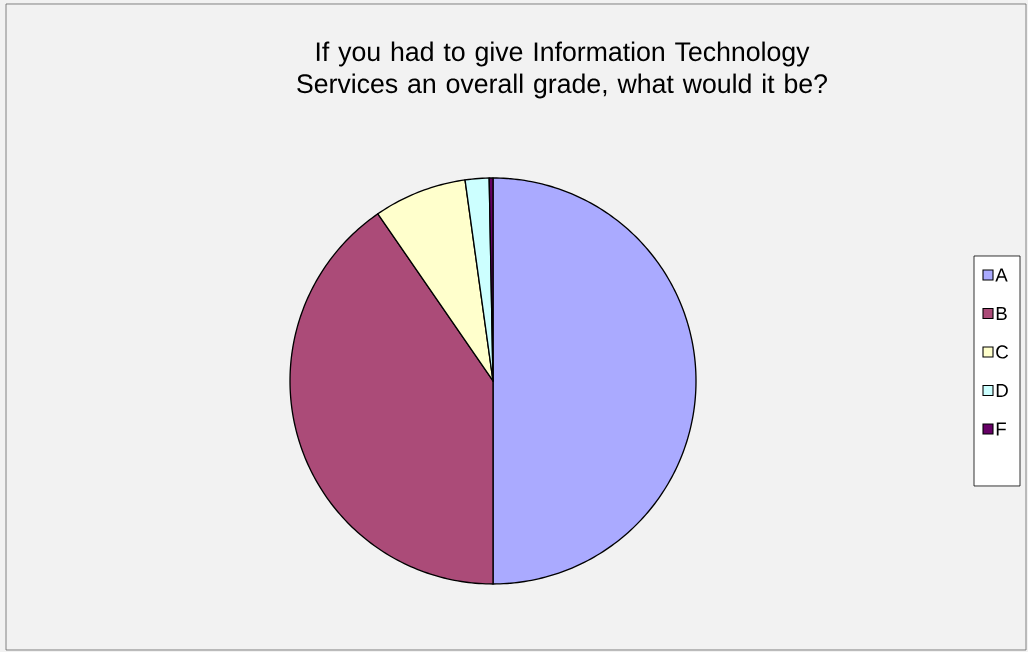 This screenshot has height=652, width=1028. What do you see at coordinates (1002, 390) in the screenshot?
I see `legend-label: D` at bounding box center [1002, 390].